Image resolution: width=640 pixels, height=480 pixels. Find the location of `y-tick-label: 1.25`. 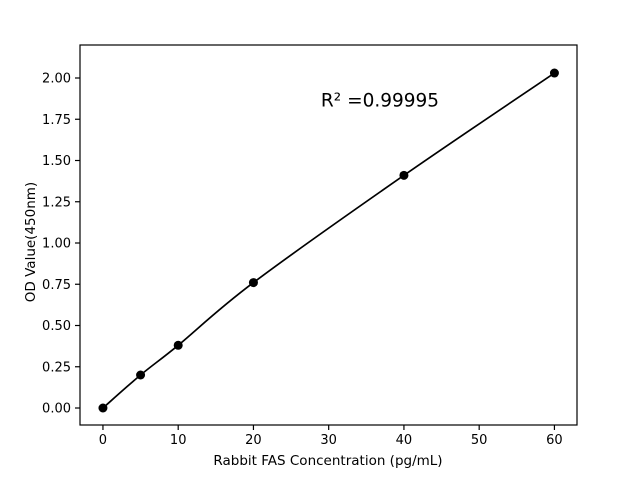

y-tick-label: 1.25 is located at coordinates (56, 202).